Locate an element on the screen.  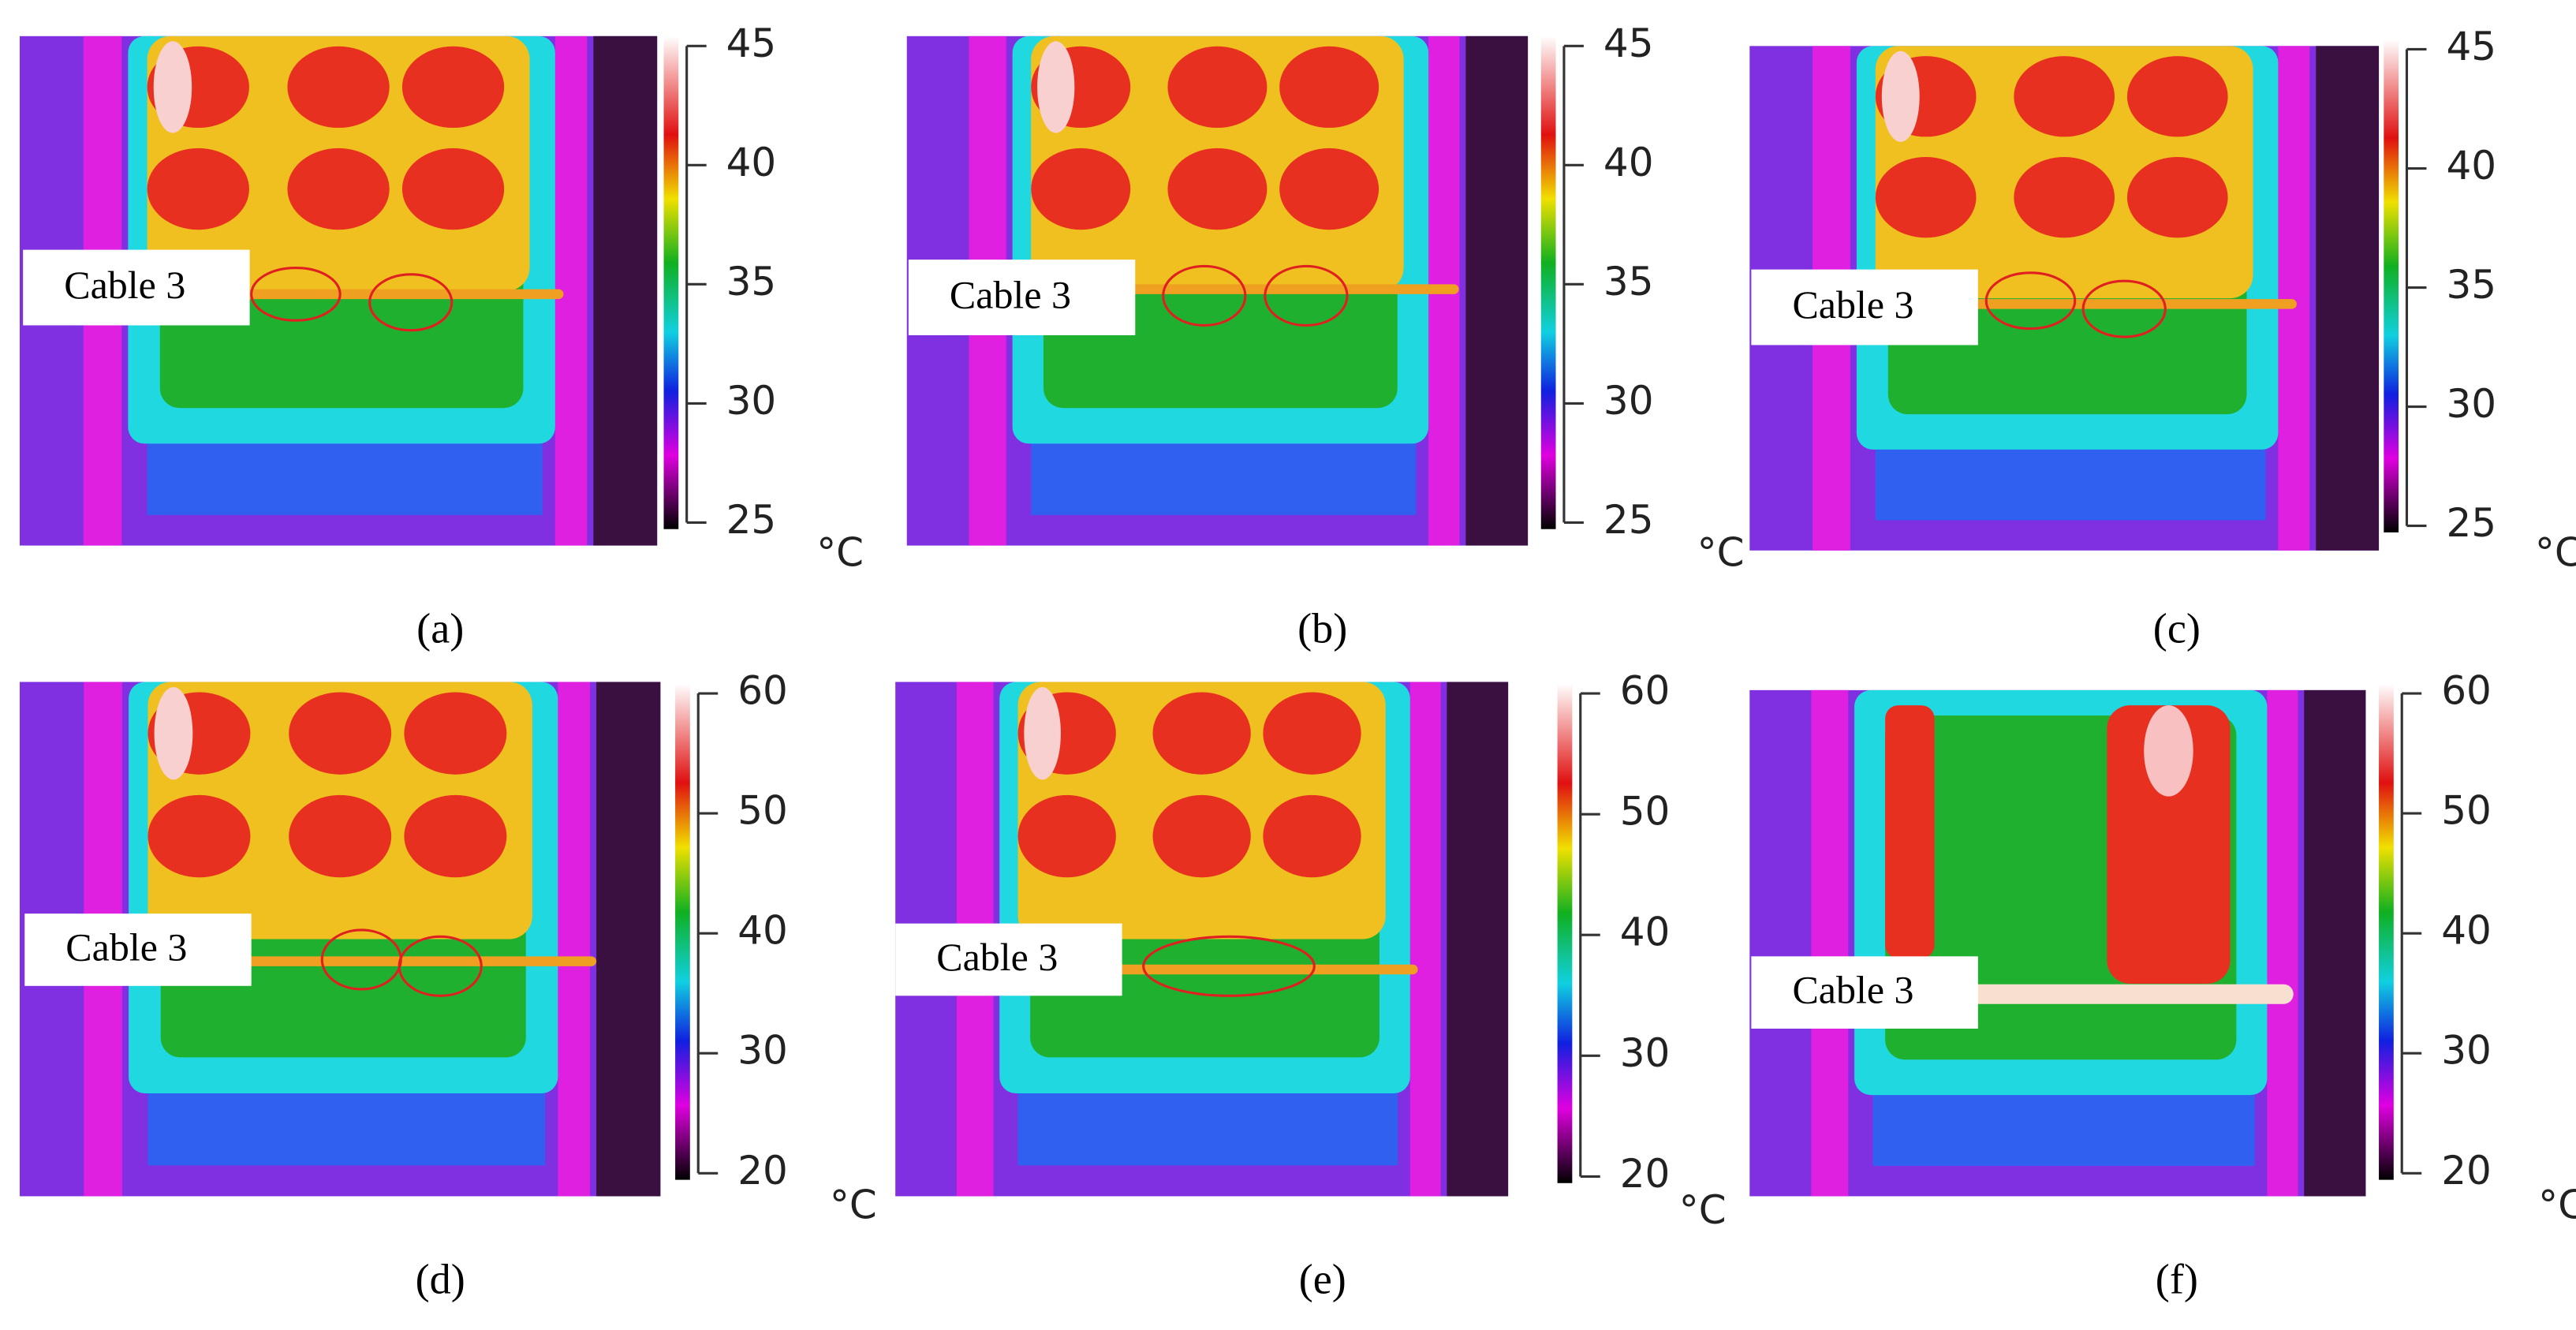
panel-label: (c) is located at coordinates (2177, 628).